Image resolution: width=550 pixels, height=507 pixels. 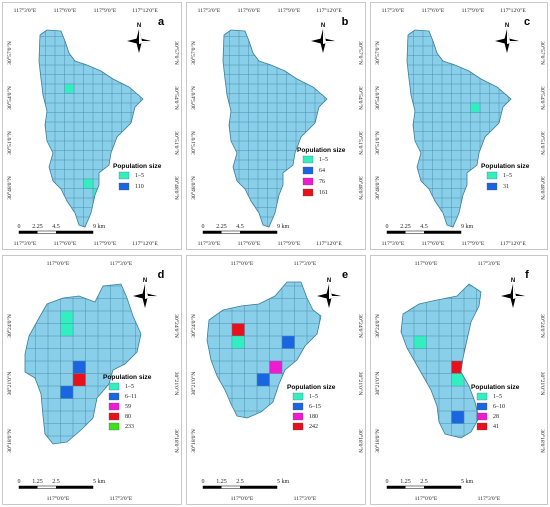 What do you see at coordinates (193, 98) in the screenshot?
I see `left-latitude-label: 30°54'0"N` at bounding box center [193, 98].